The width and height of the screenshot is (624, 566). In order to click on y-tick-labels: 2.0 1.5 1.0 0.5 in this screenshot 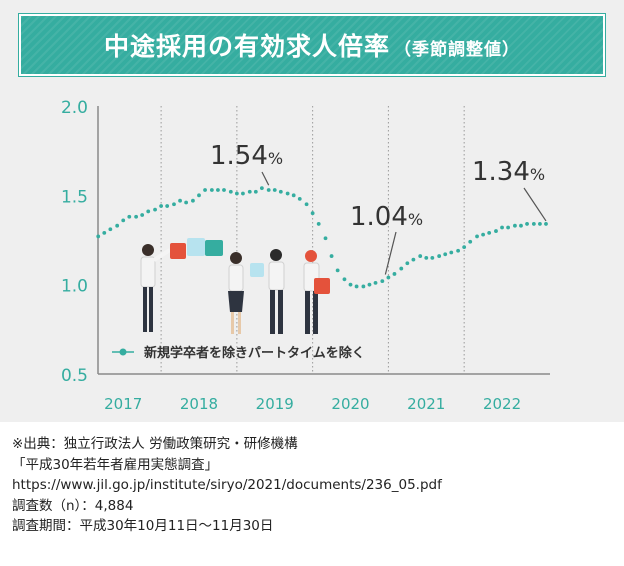, I will do `click(74, 242)`.